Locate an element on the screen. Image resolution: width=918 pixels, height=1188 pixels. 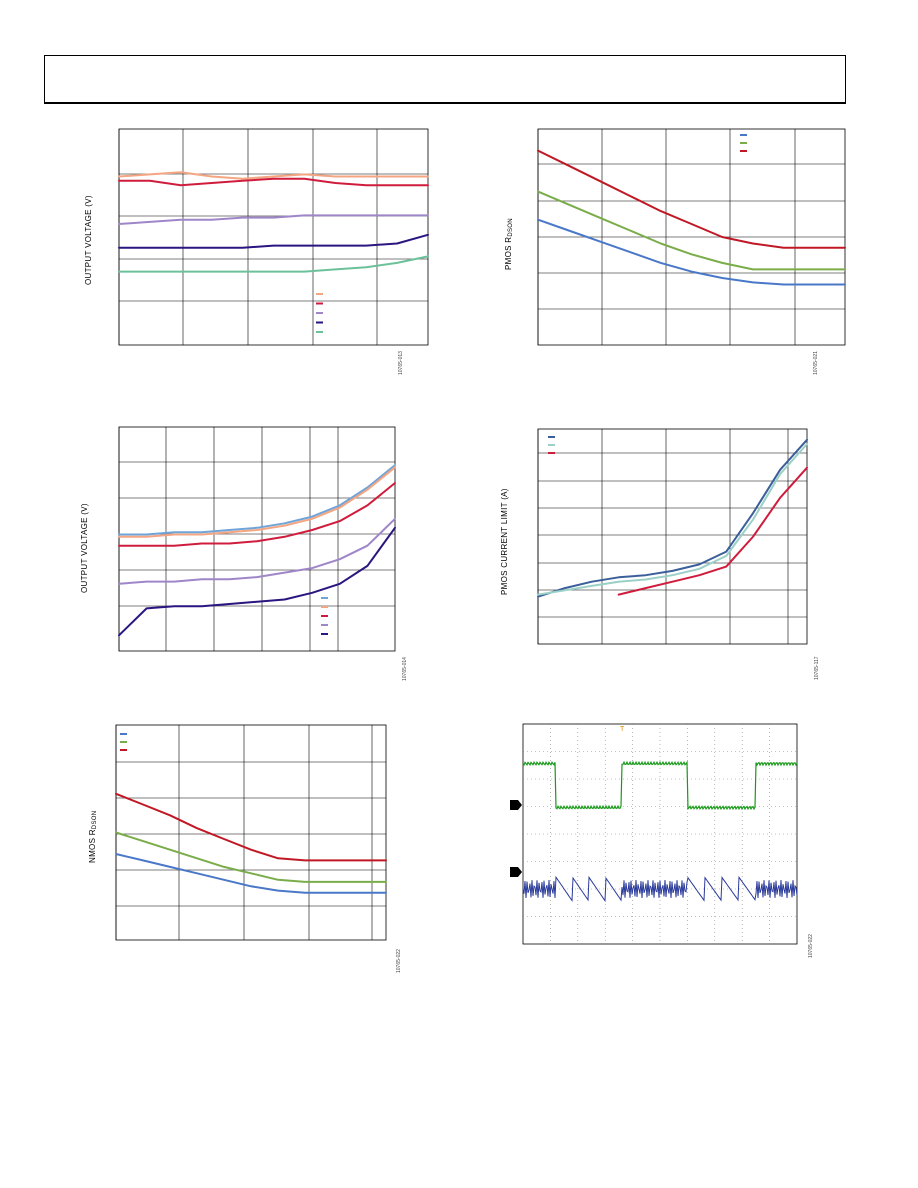
figure-id: 10765-117 is located at coordinates (817, 668).